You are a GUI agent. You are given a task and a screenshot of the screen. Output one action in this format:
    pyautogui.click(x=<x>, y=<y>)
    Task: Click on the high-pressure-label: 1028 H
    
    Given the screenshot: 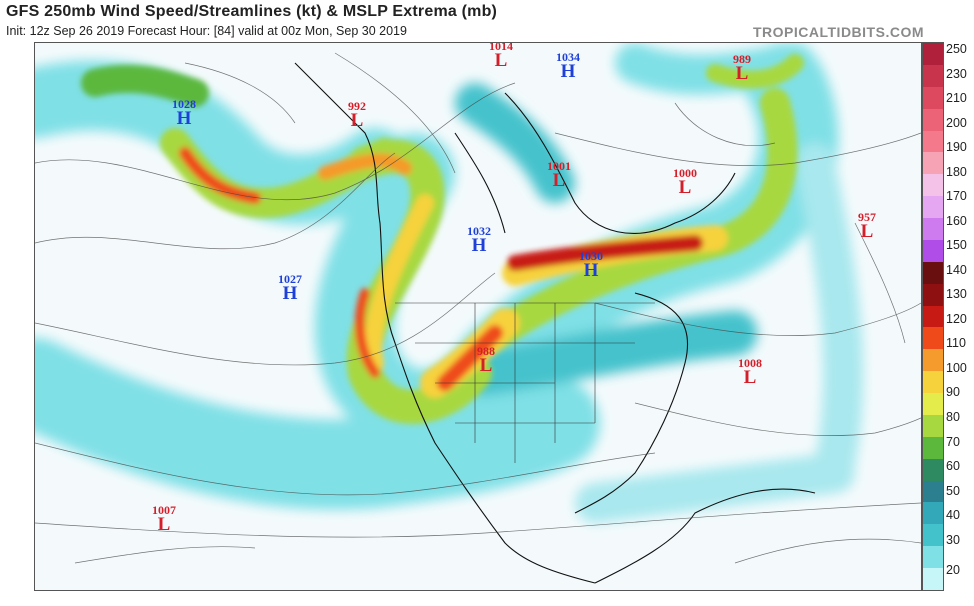 What is the action you would take?
    pyautogui.click(x=184, y=113)
    